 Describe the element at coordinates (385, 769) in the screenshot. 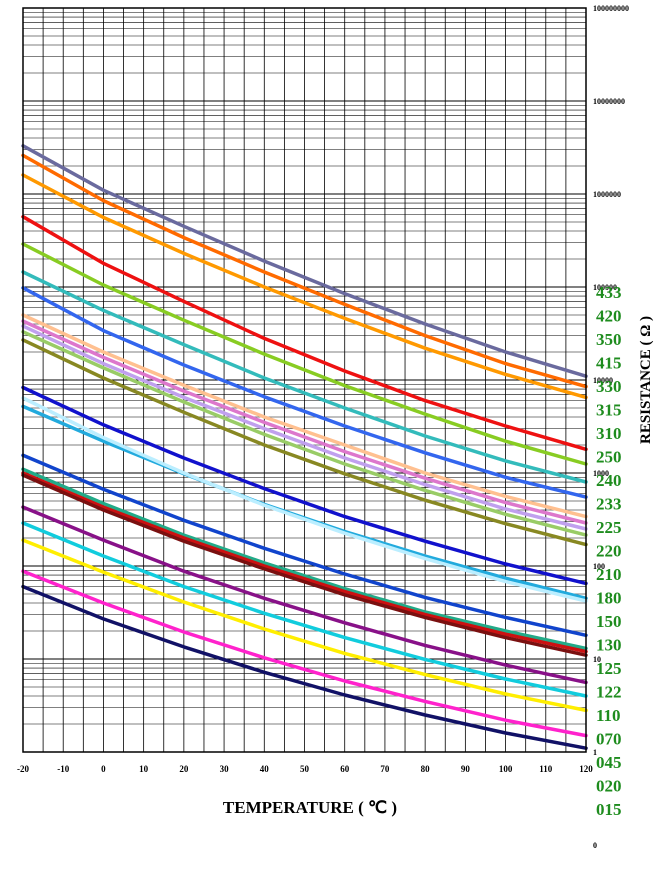

I see `x-tick-label: 70` at that location.